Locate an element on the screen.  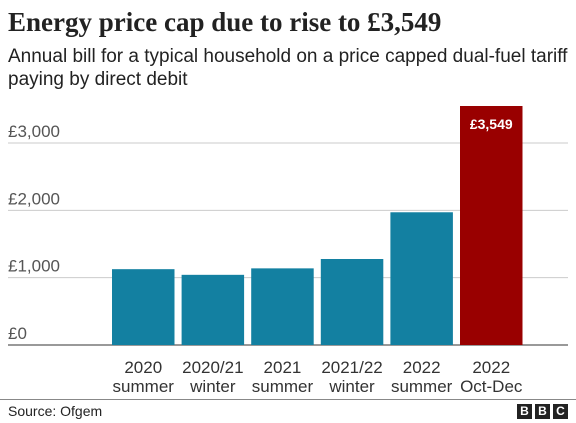
source-note: Source: Ofgem is located at coordinates (55, 411).